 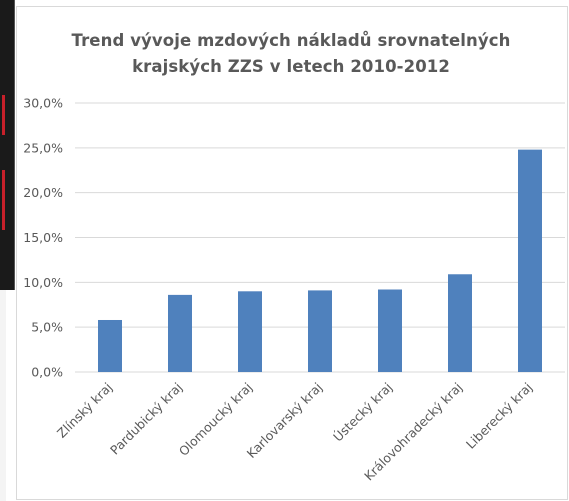 I want to click on x-category-label: Pardubický kraj, so click(x=146, y=419).